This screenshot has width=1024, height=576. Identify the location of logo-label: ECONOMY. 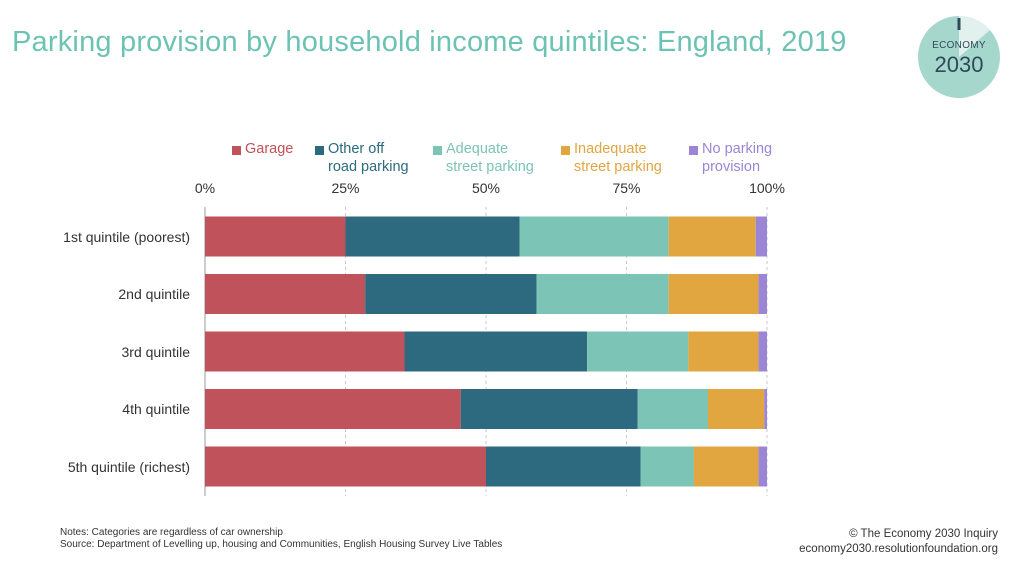
(959, 45).